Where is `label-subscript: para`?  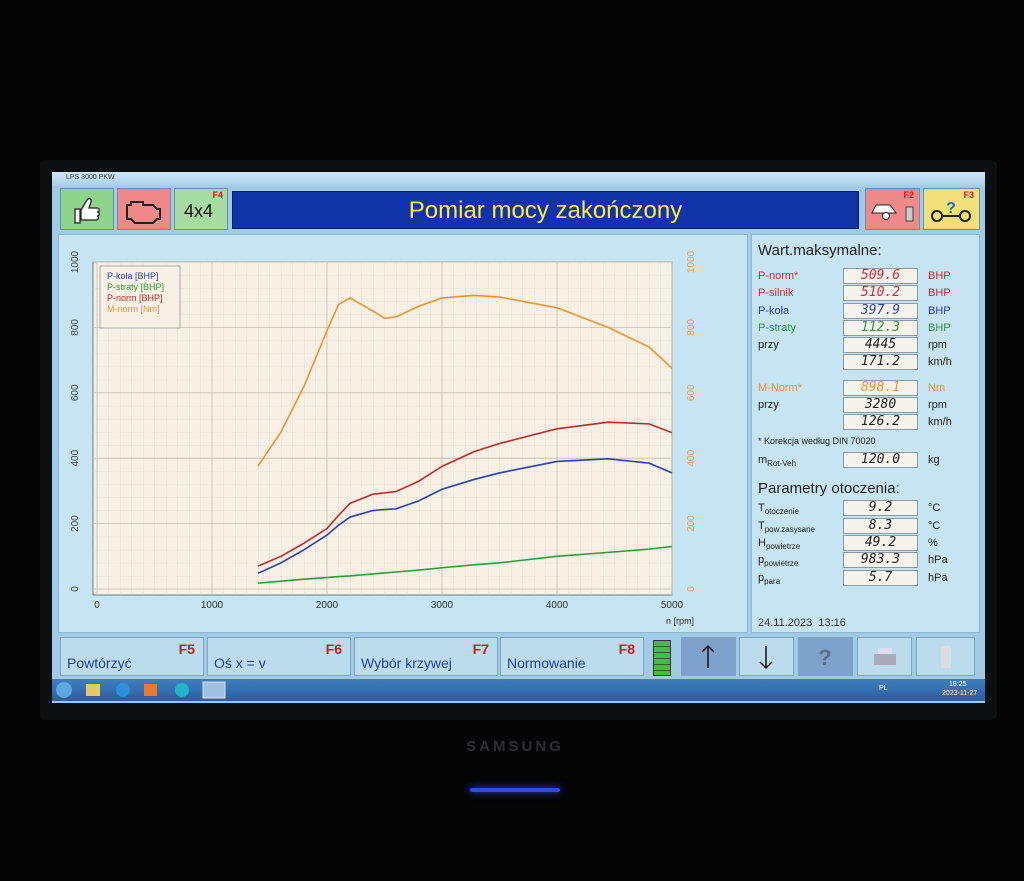 label-subscript: para is located at coordinates (772, 582).